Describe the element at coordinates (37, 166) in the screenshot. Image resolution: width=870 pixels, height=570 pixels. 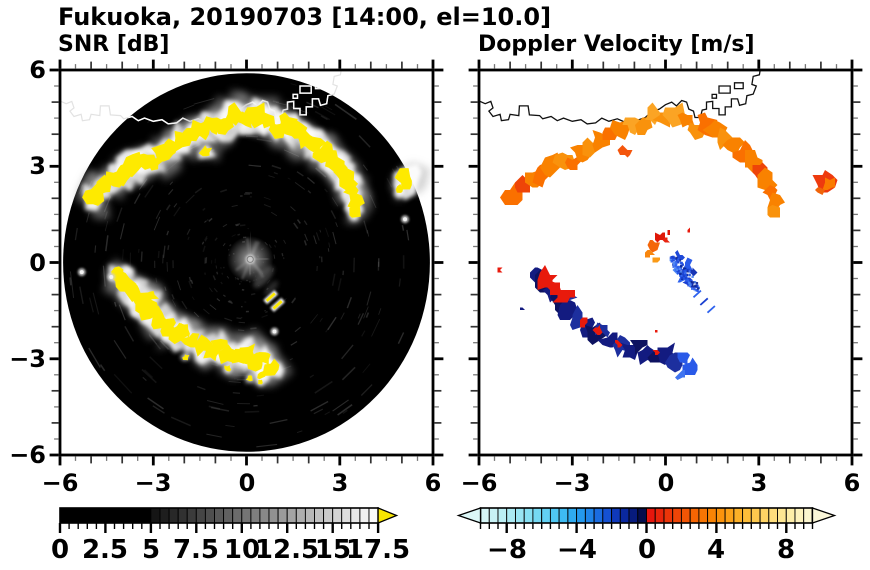
I see `y-tick-label: 3` at that location.